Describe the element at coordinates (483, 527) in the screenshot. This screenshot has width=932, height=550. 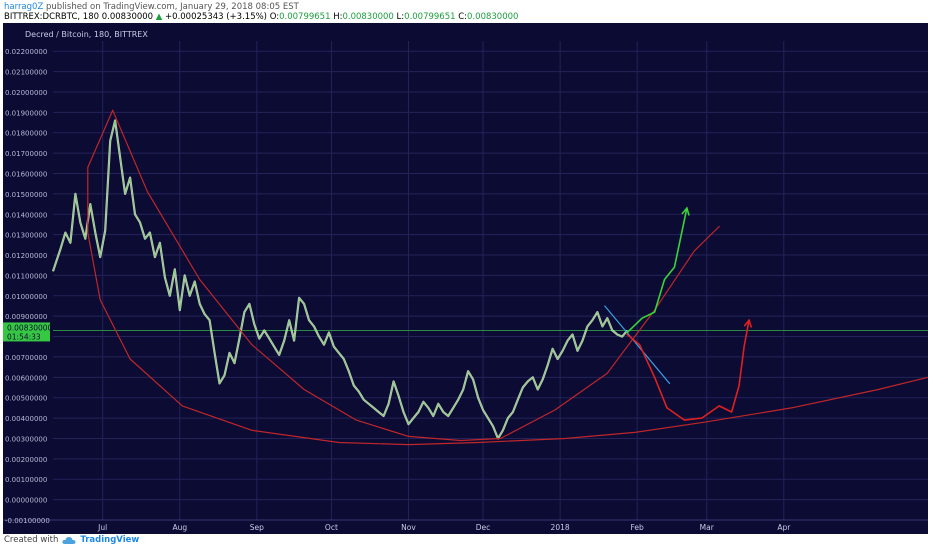
I see `x-tick-label: Dec` at that location.